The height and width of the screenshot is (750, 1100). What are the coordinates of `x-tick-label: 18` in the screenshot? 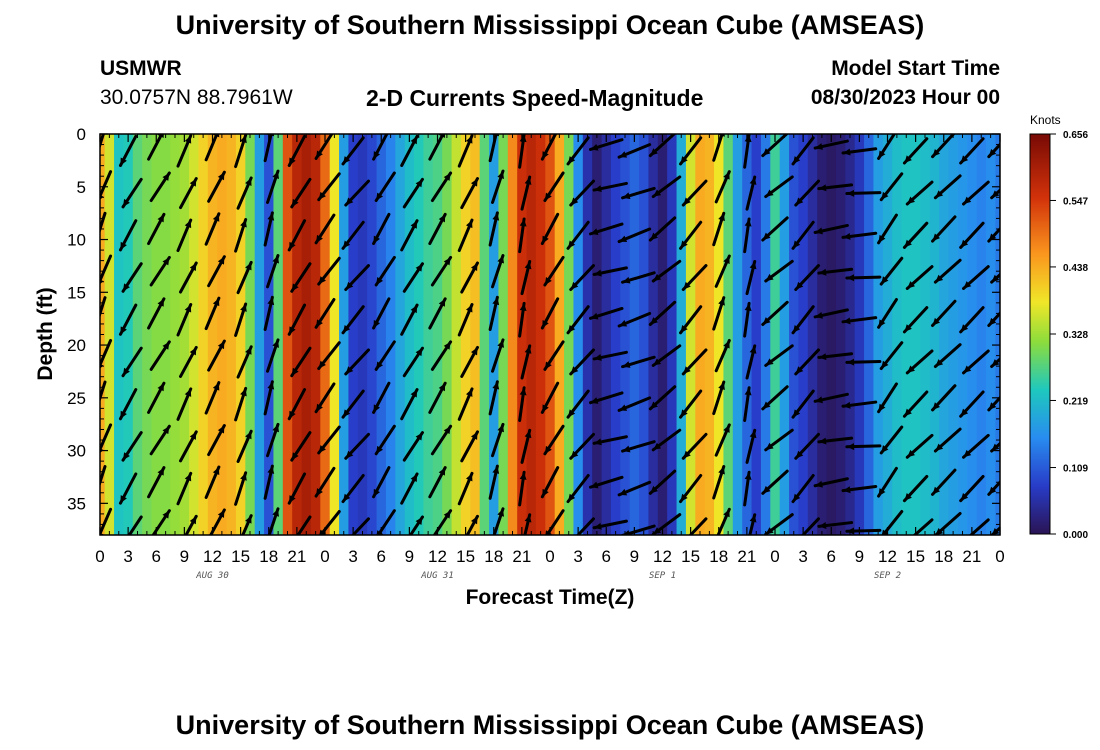 It's located at (268, 556).